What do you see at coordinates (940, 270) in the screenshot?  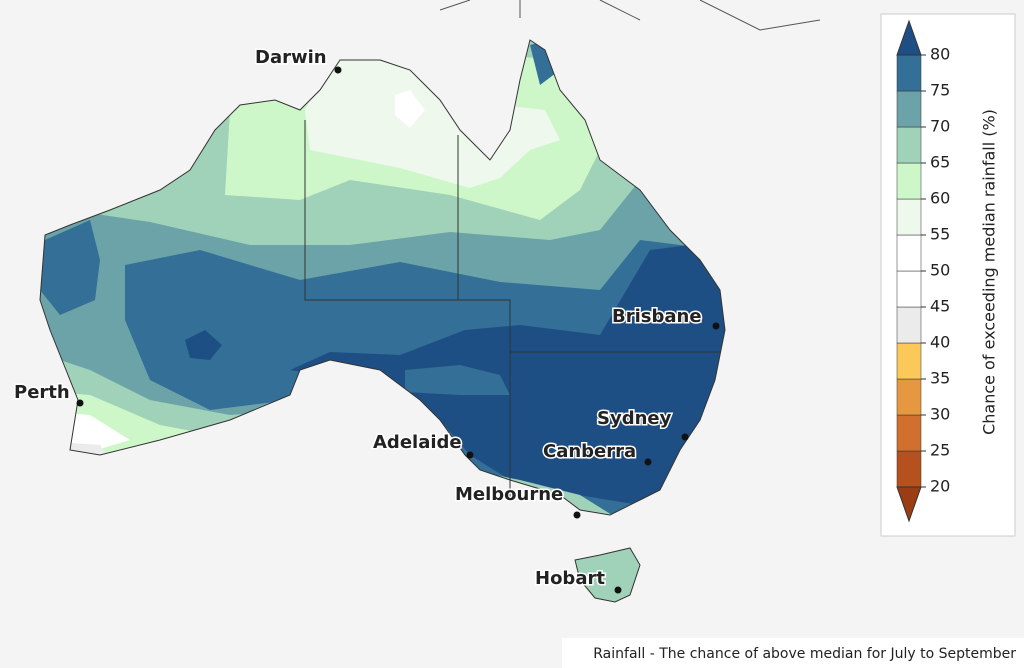 I see `legend-tick-label: 50` at bounding box center [940, 270].